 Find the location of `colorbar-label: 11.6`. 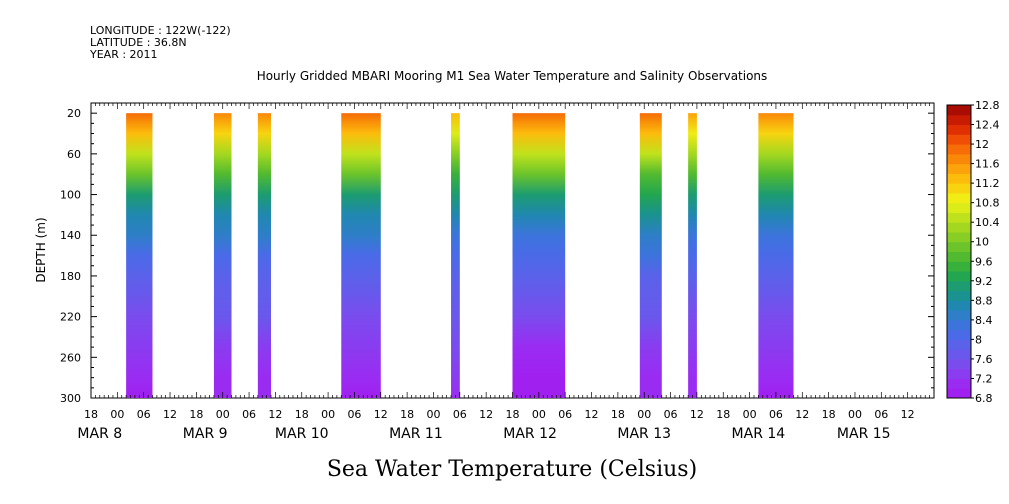

colorbar-label: 11.6 is located at coordinates (987, 164).